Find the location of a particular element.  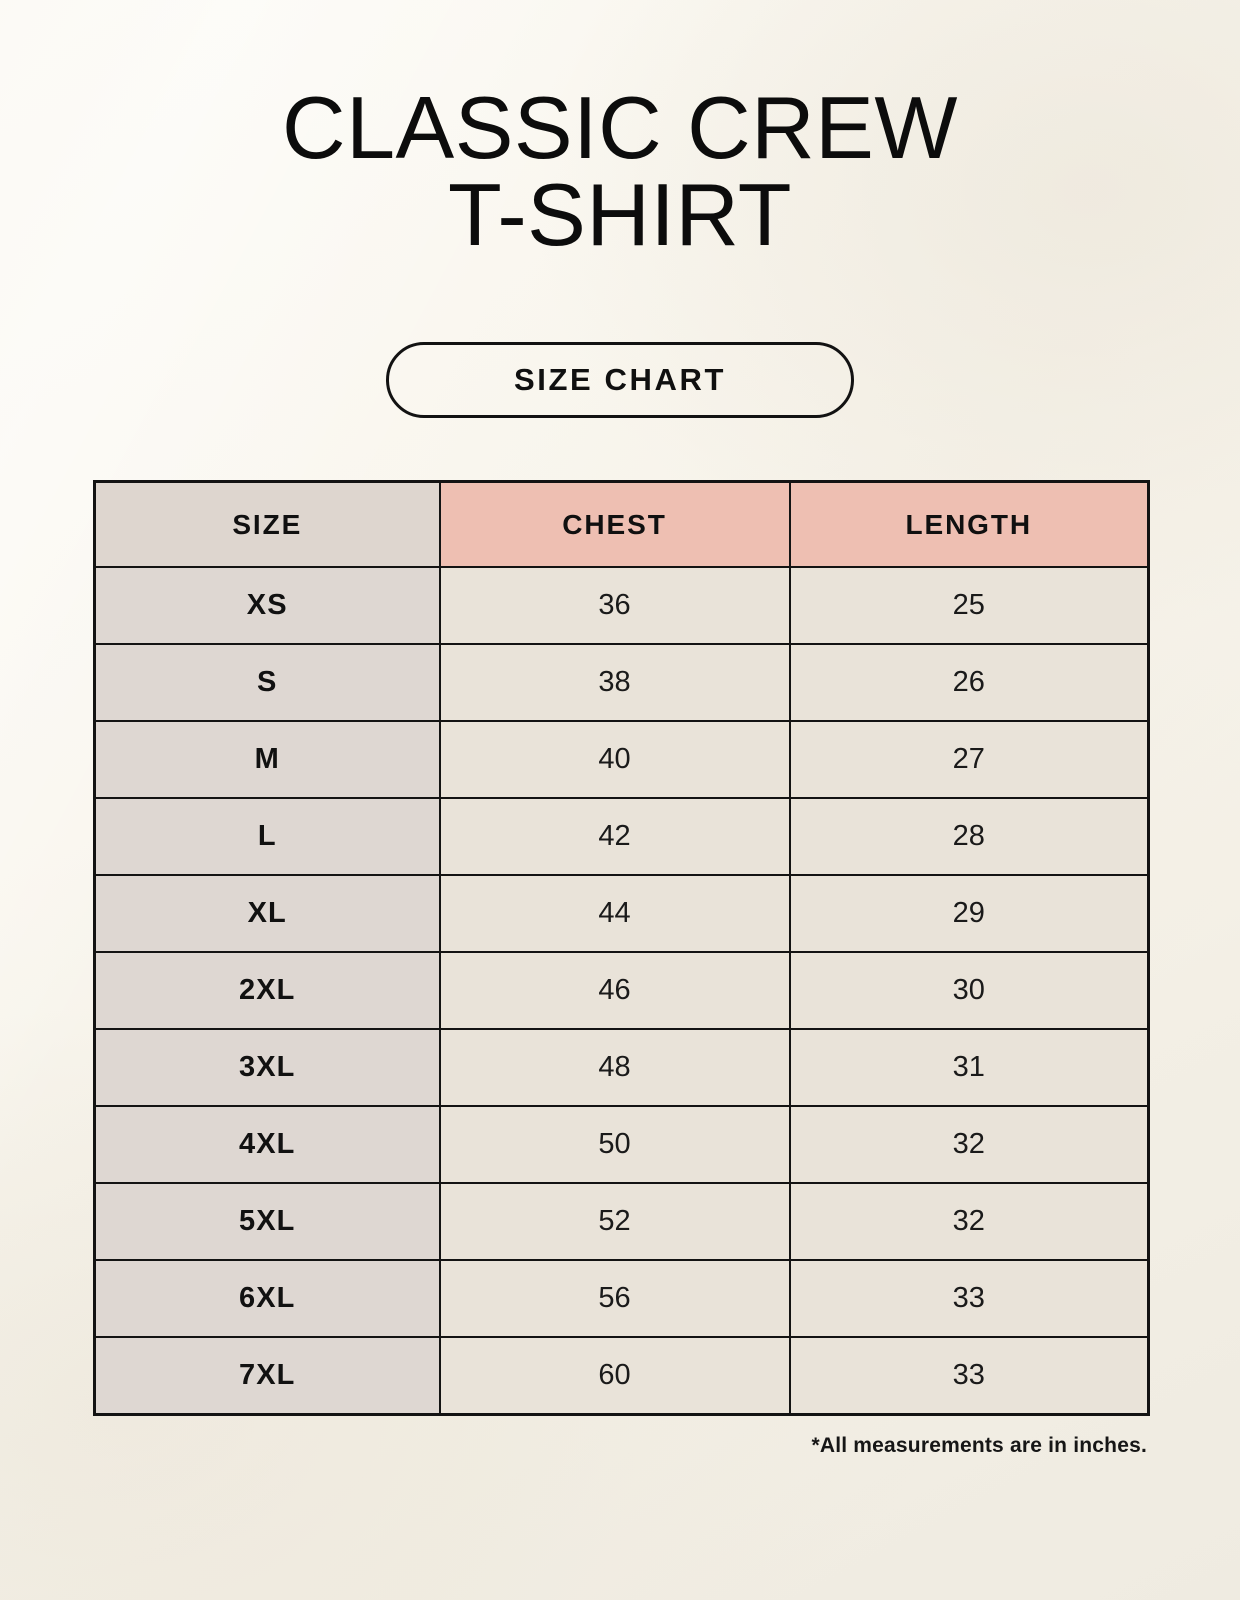

table-row: 6XL 56 33 is located at coordinates (621, 1299).